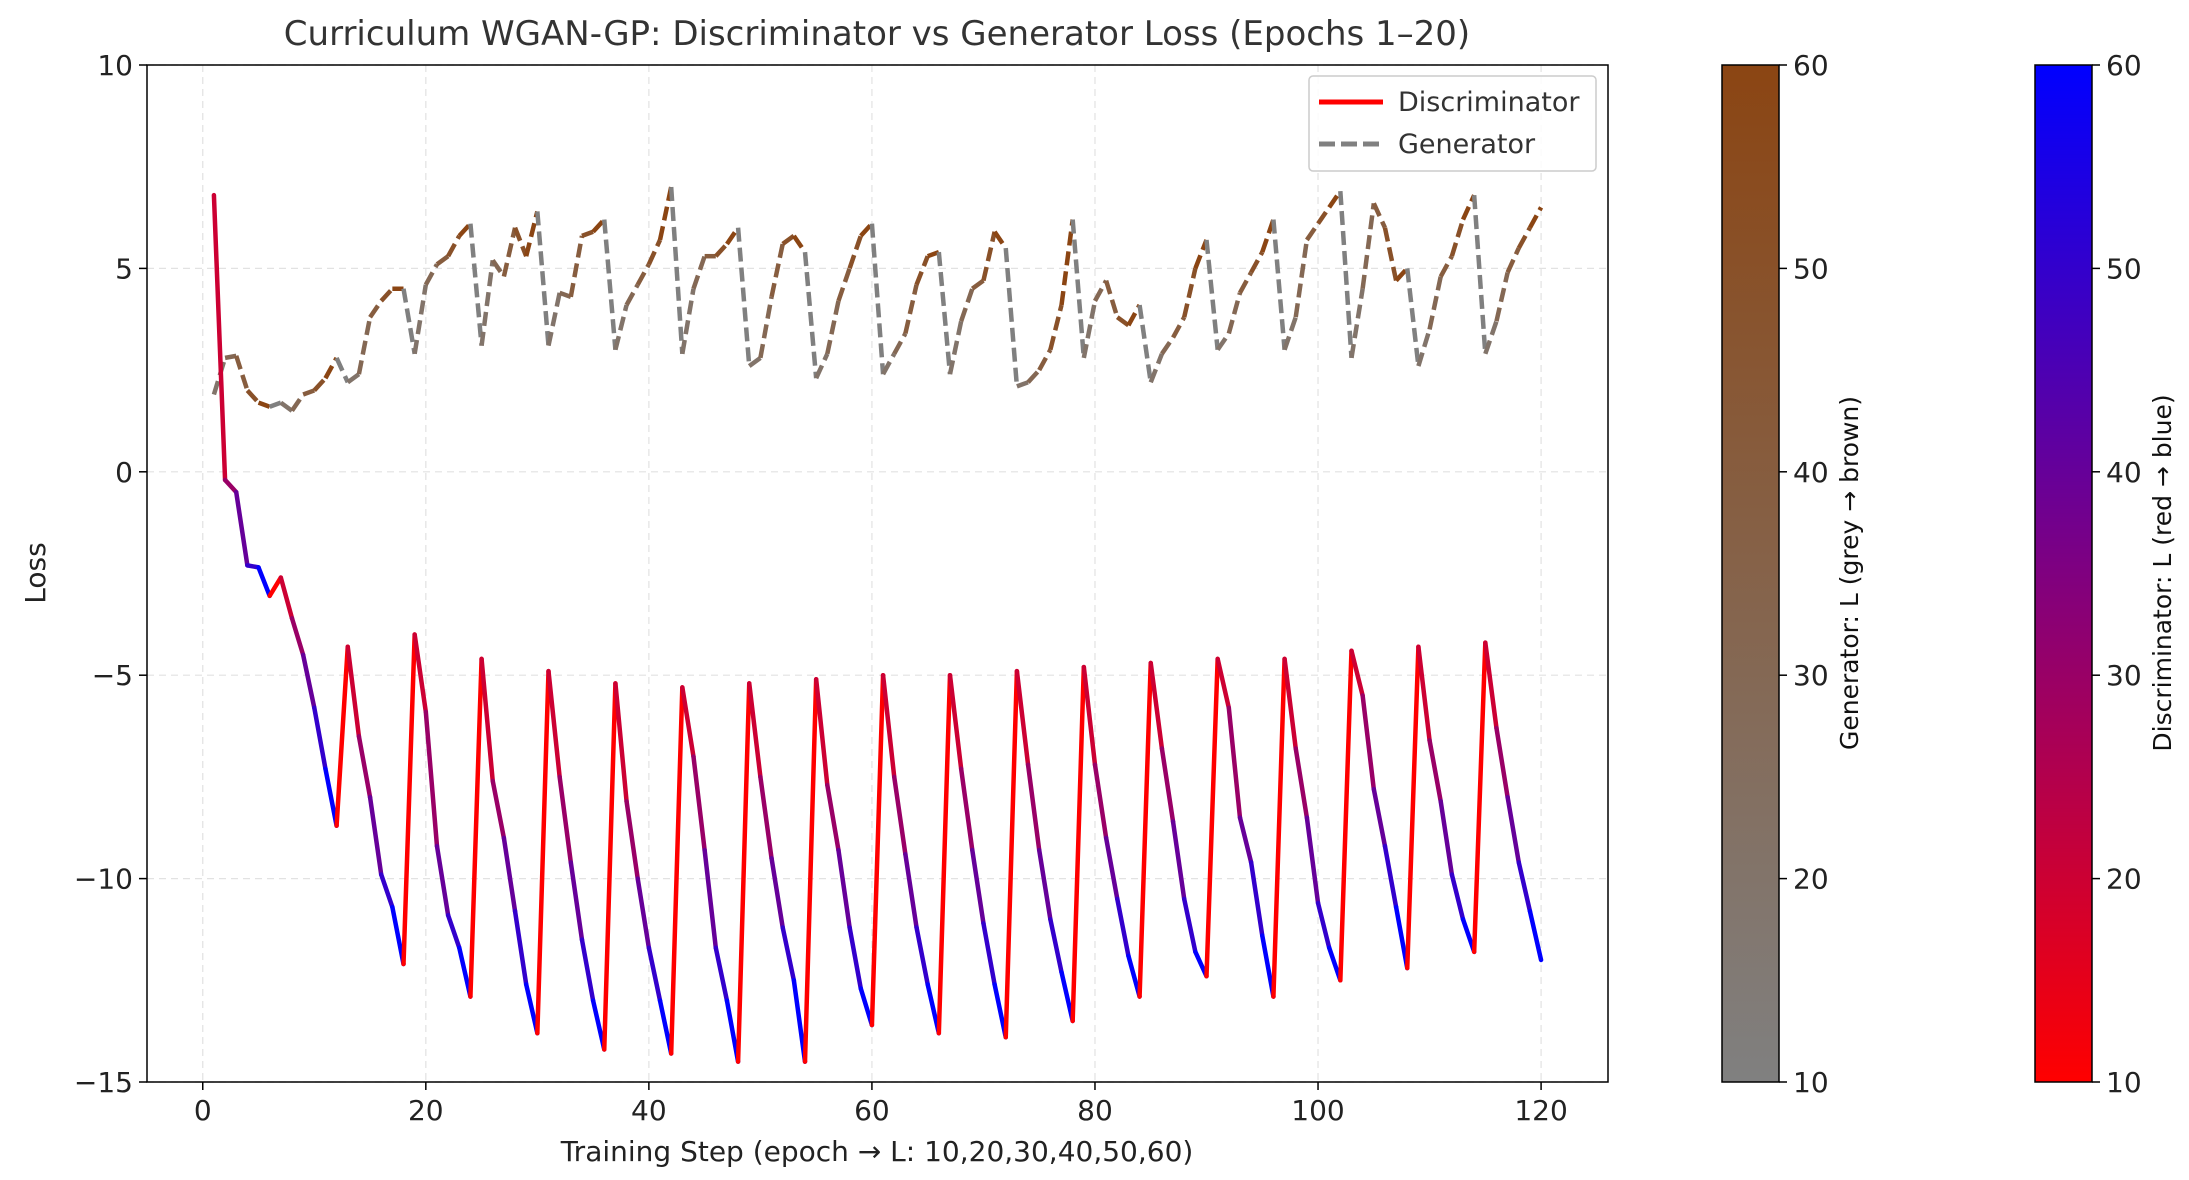 The height and width of the screenshot is (1180, 2189). What do you see at coordinates (103, 879) in the screenshot?
I see `y-tick-label: −10` at bounding box center [103, 879].